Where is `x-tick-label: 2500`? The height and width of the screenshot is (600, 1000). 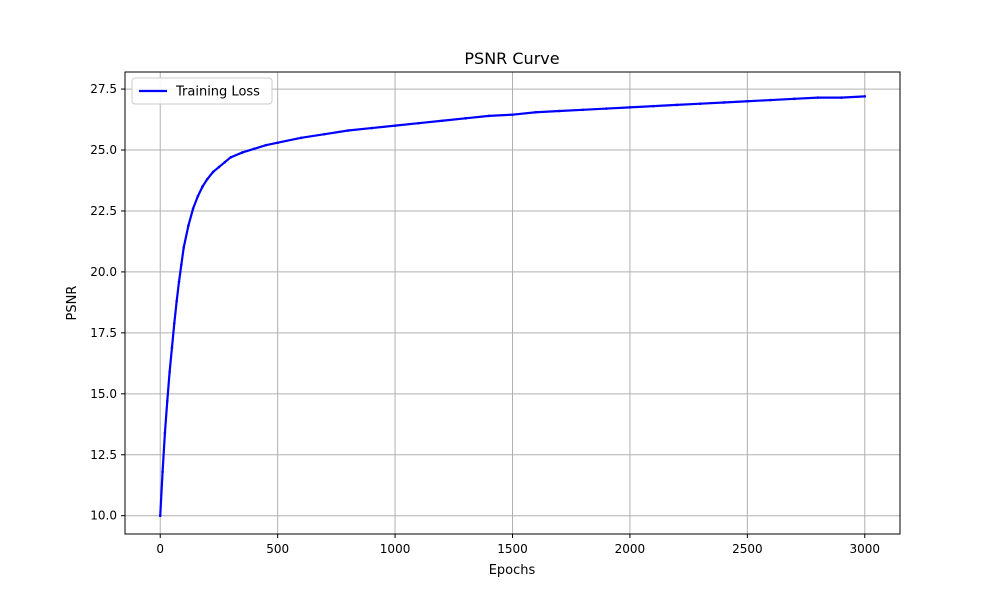 x-tick-label: 2500 is located at coordinates (747, 549).